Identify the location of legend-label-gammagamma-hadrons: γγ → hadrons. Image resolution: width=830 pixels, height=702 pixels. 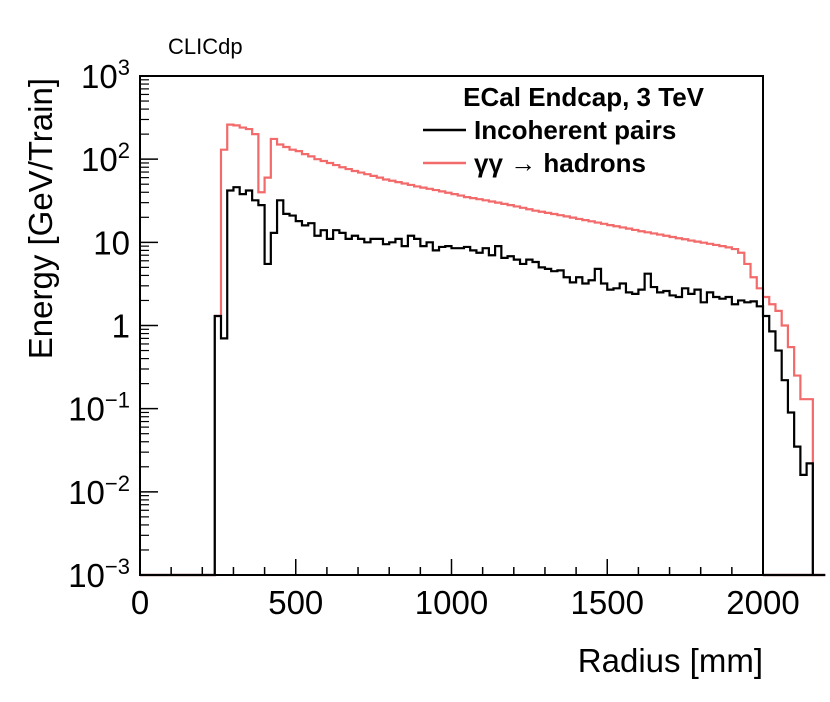
(560, 163).